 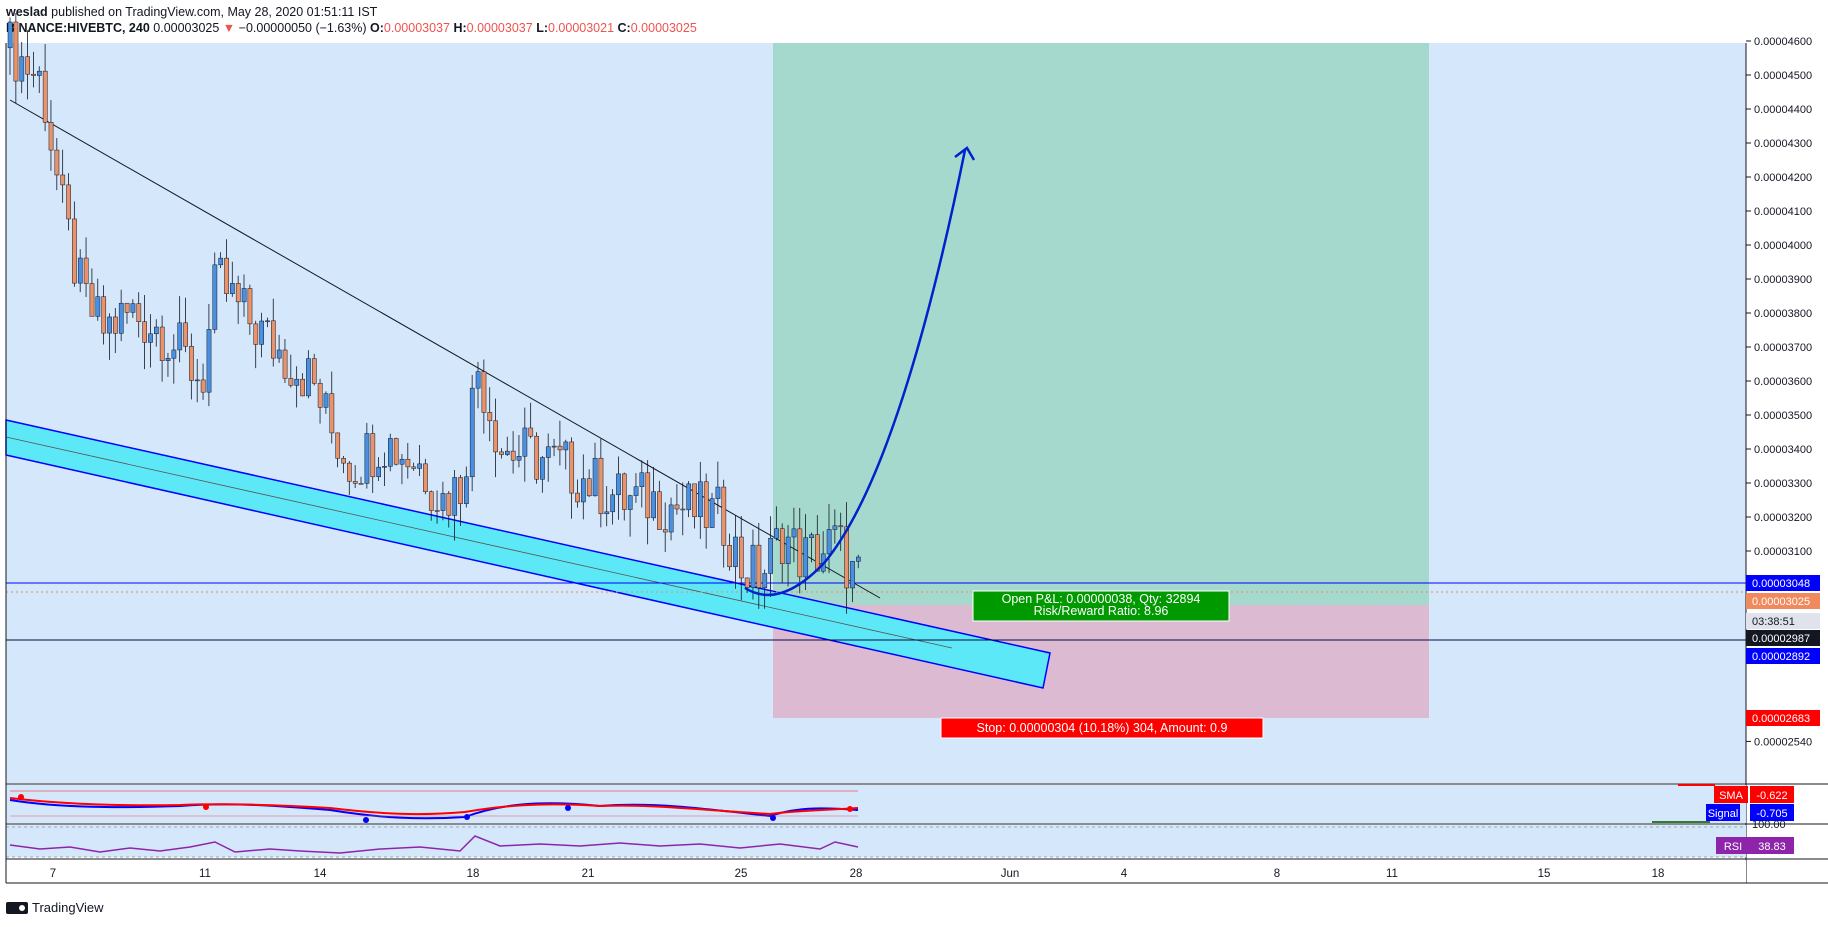 I want to click on time-axis, so click(x=876, y=872).